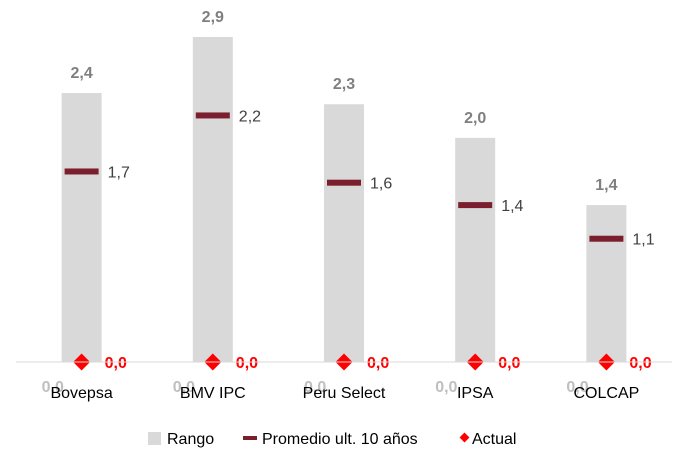 The width and height of the screenshot is (681, 453). Describe the element at coordinates (446, 387) in the screenshot. I see `min-value-label: 0,0` at that location.